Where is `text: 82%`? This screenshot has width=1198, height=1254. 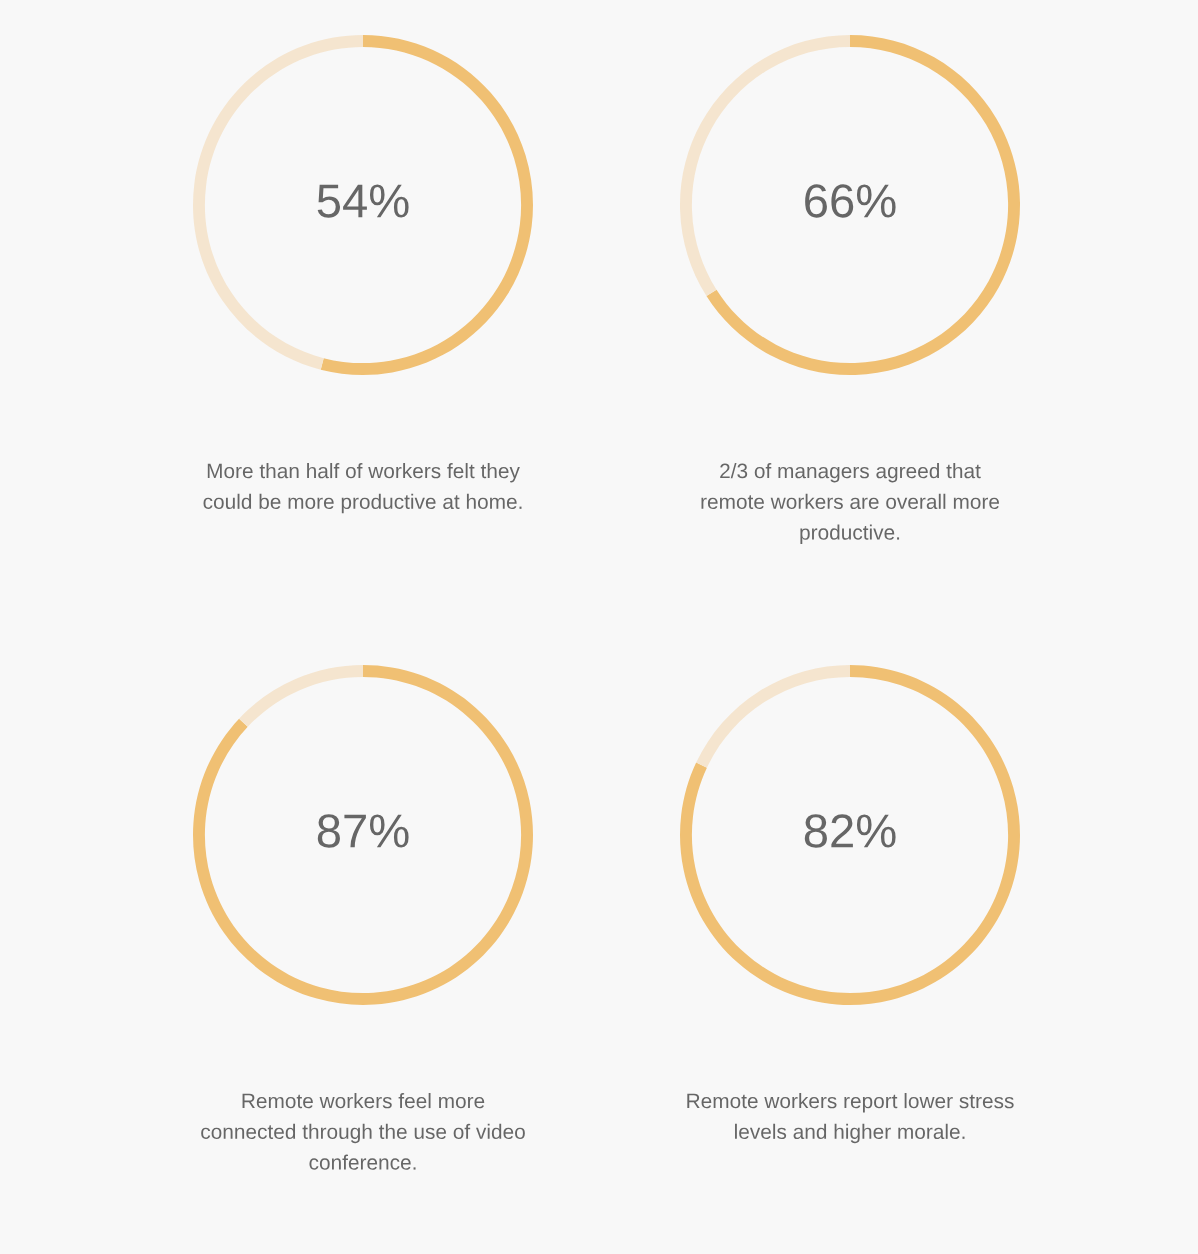 text: 82% is located at coordinates (850, 831).